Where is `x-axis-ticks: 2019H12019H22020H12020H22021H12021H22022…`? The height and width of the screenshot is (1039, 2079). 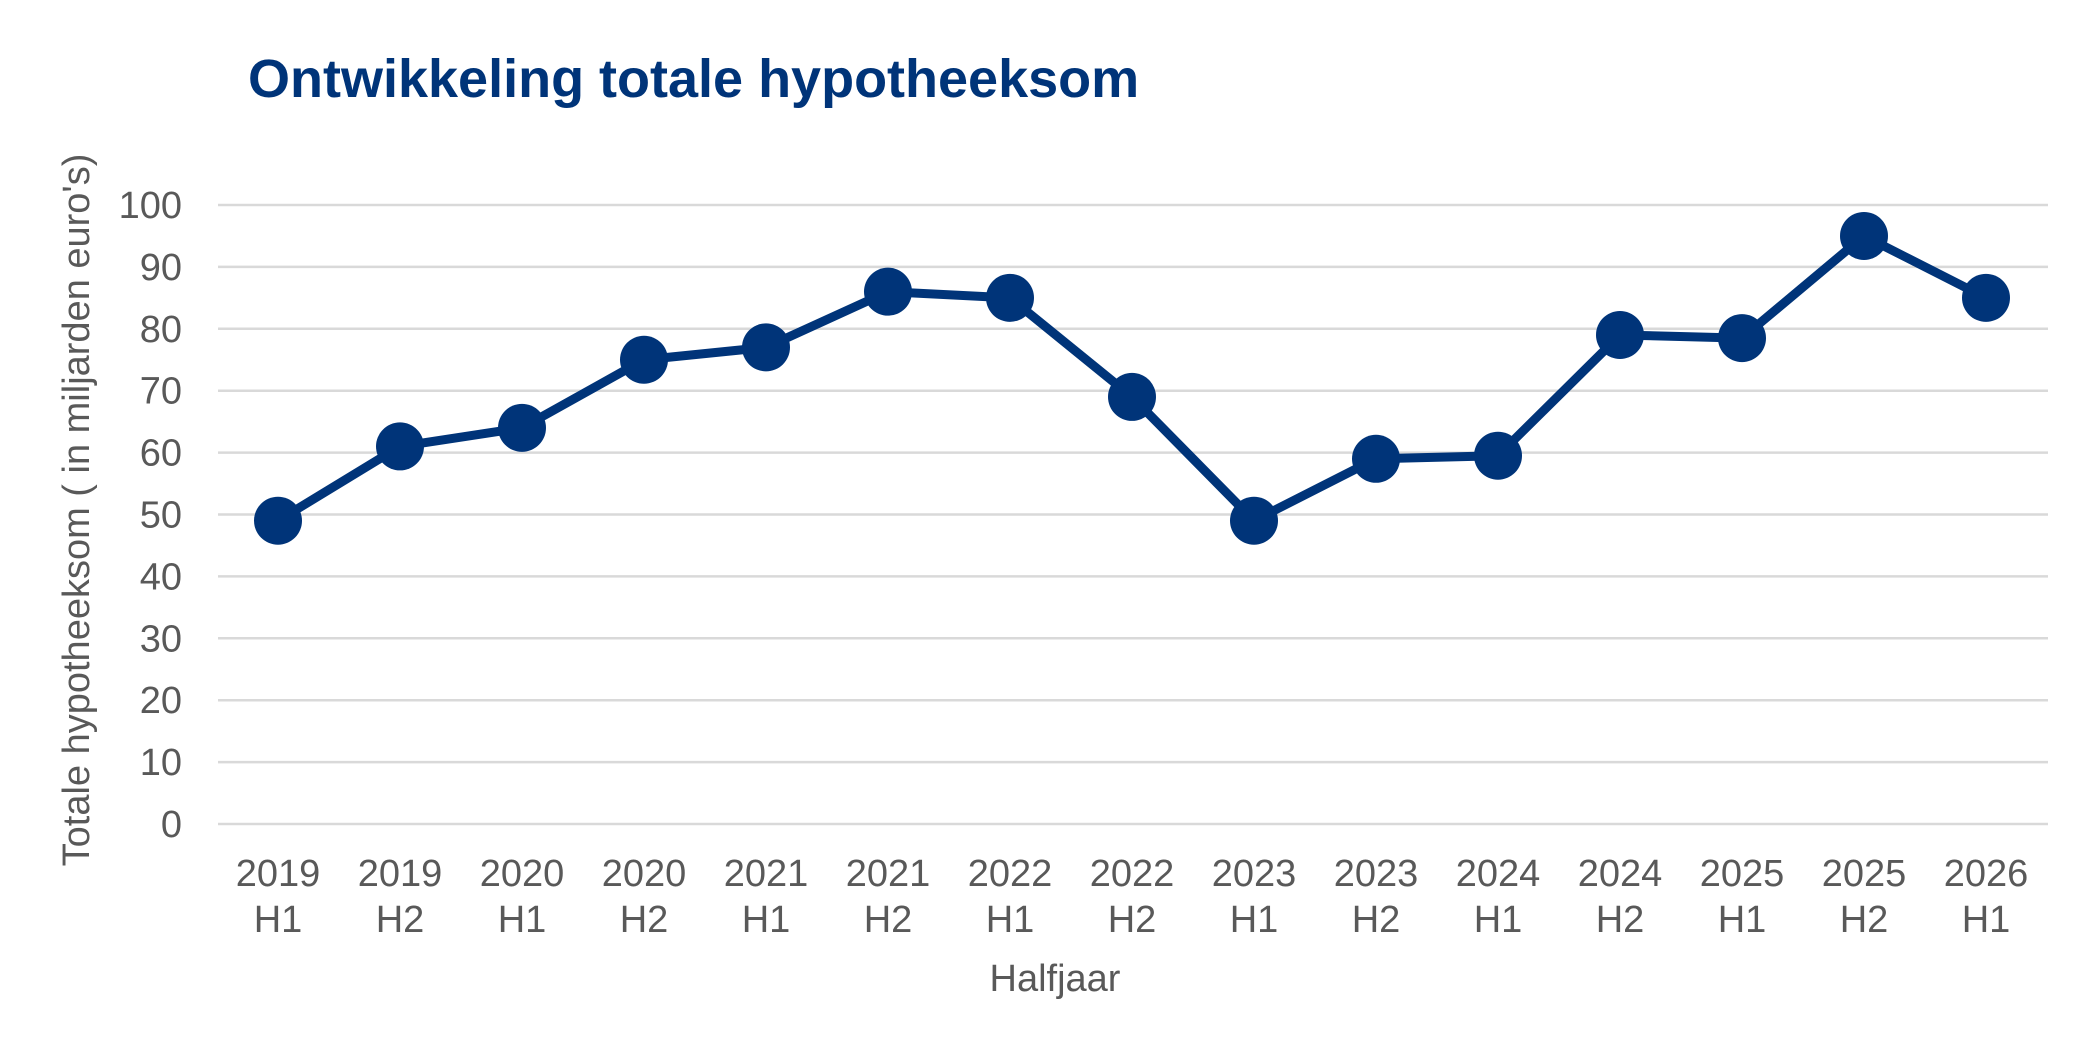
x-axis-ticks: 2019H12019H22020H12020H22021H12021H22022… is located at coordinates (1132, 897).